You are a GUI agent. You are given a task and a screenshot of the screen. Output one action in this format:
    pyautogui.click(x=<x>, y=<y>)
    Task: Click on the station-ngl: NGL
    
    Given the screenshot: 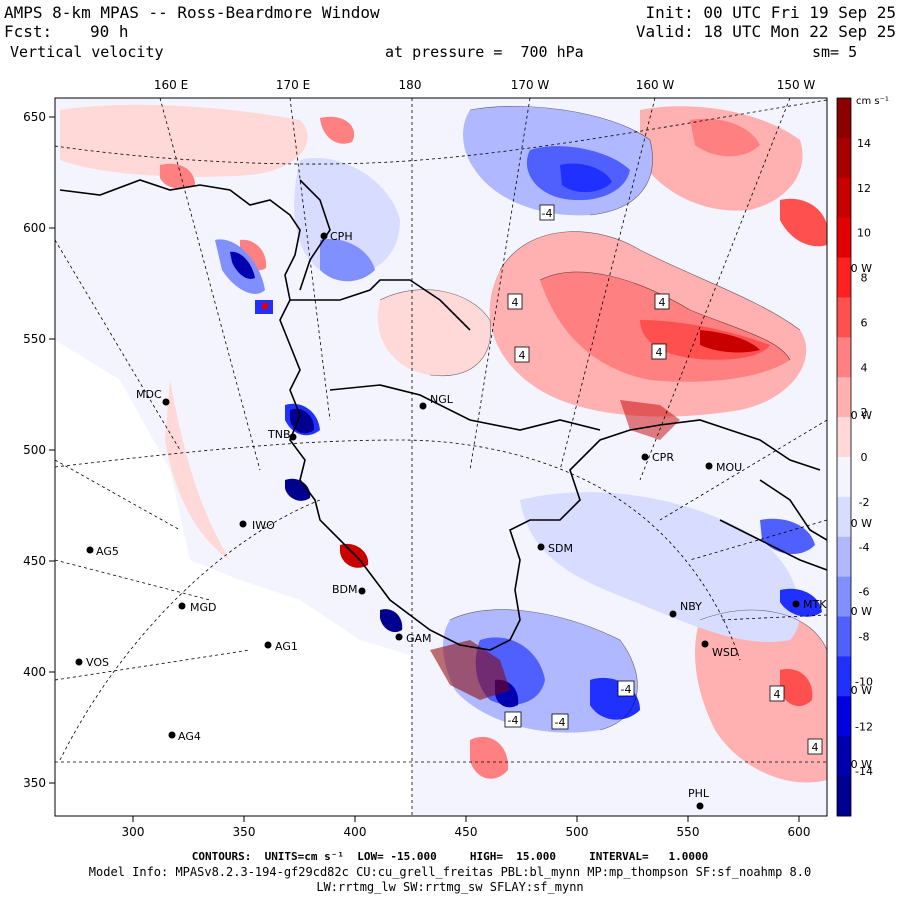 What is the action you would take?
    pyautogui.click(x=436, y=401)
    